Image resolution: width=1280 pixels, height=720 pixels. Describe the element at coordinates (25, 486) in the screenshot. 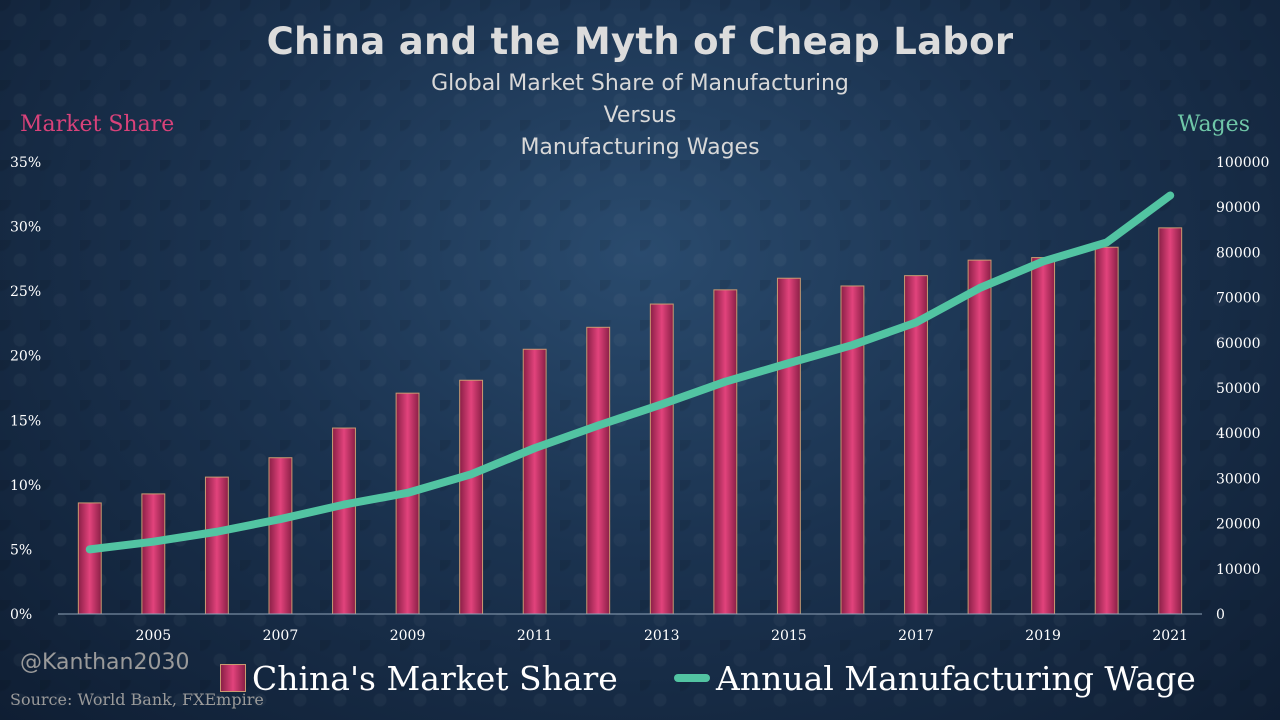

I see `left-axis-tick-label: 10%` at that location.